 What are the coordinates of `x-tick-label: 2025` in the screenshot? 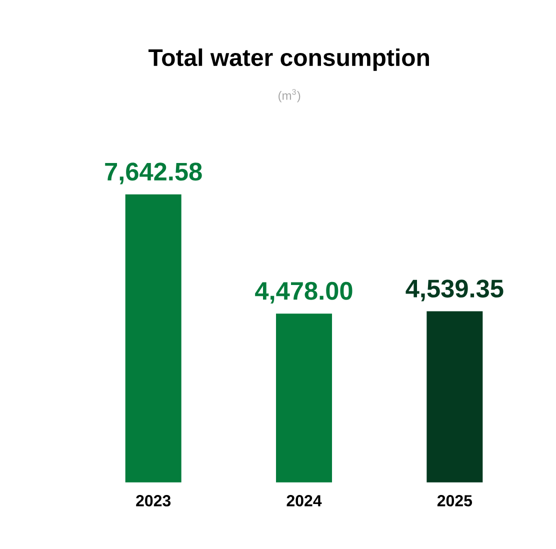 It's located at (454, 500).